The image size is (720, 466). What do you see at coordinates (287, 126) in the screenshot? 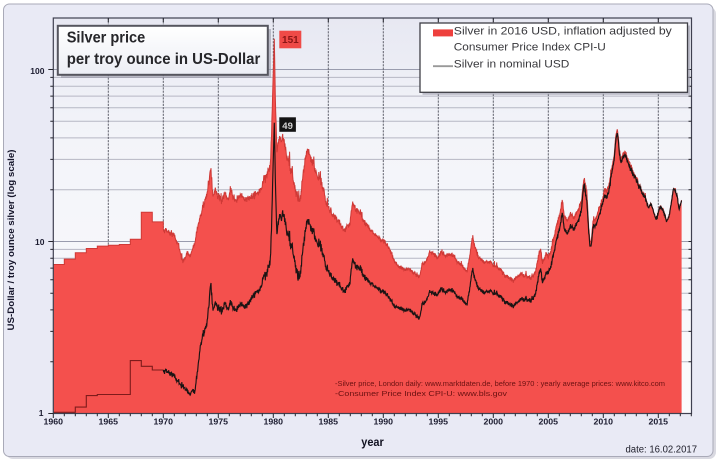
I see `svg-text: 49` at bounding box center [287, 126].